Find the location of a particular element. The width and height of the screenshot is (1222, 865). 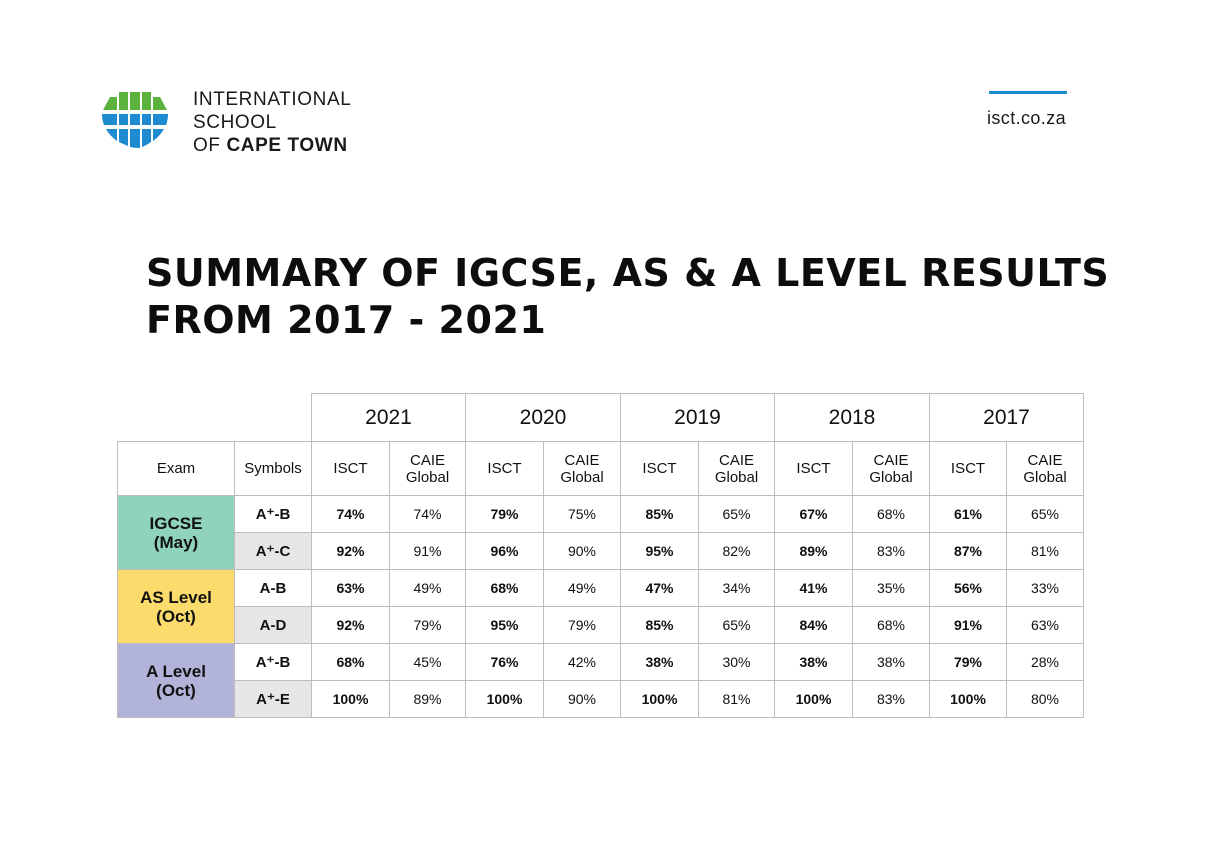

school-name-line-1: INTERNATIONAL is located at coordinates (272, 99).